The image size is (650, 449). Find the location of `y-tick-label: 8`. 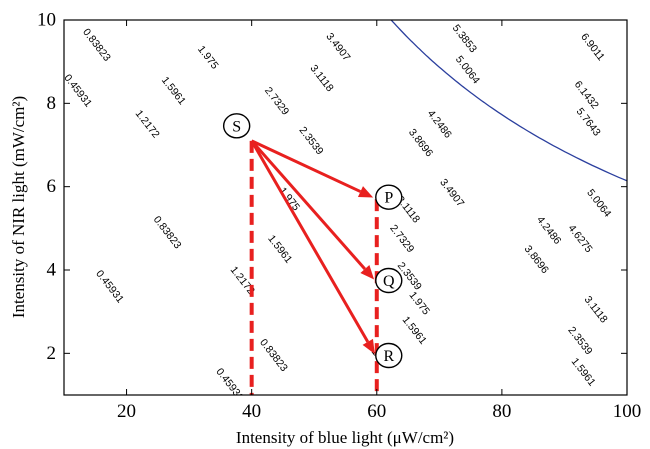

y-tick-label: 8 is located at coordinates (52, 103).